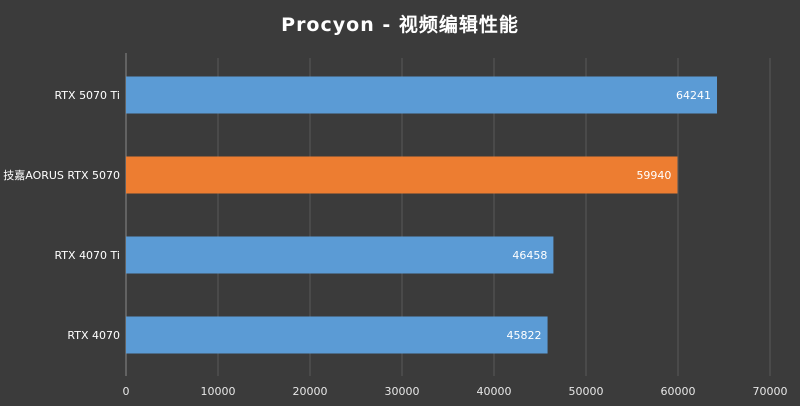 The height and width of the screenshot is (406, 800). What do you see at coordinates (494, 391) in the screenshot?
I see `x-tick-label: 40000` at bounding box center [494, 391].